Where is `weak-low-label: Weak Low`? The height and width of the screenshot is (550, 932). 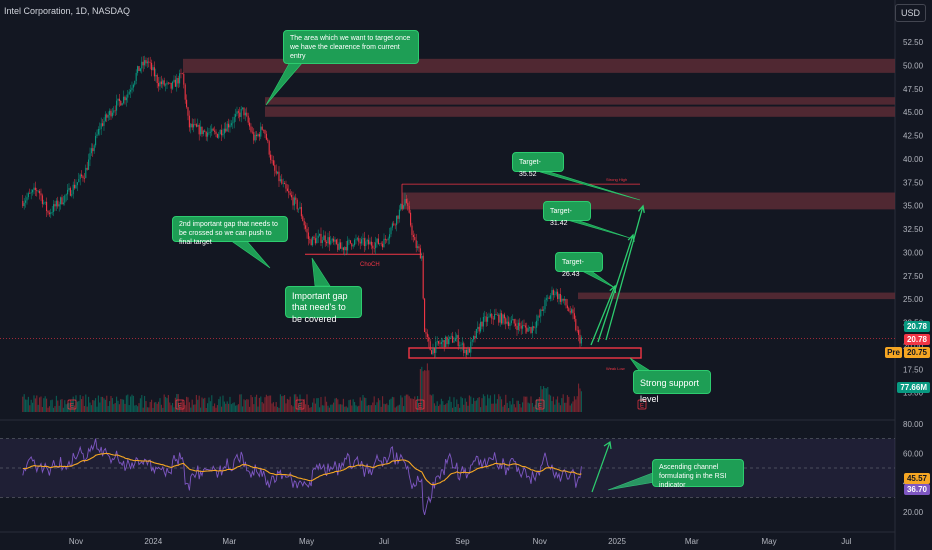 weak-low-label: Weak Low is located at coordinates (615, 368).